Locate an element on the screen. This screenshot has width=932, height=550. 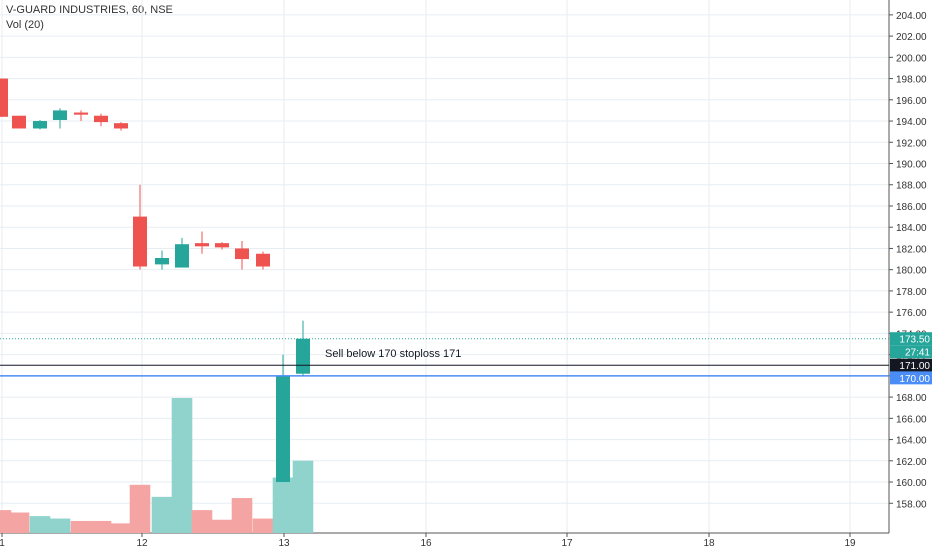
y-tick-label: 196.00 is located at coordinates (911, 101).